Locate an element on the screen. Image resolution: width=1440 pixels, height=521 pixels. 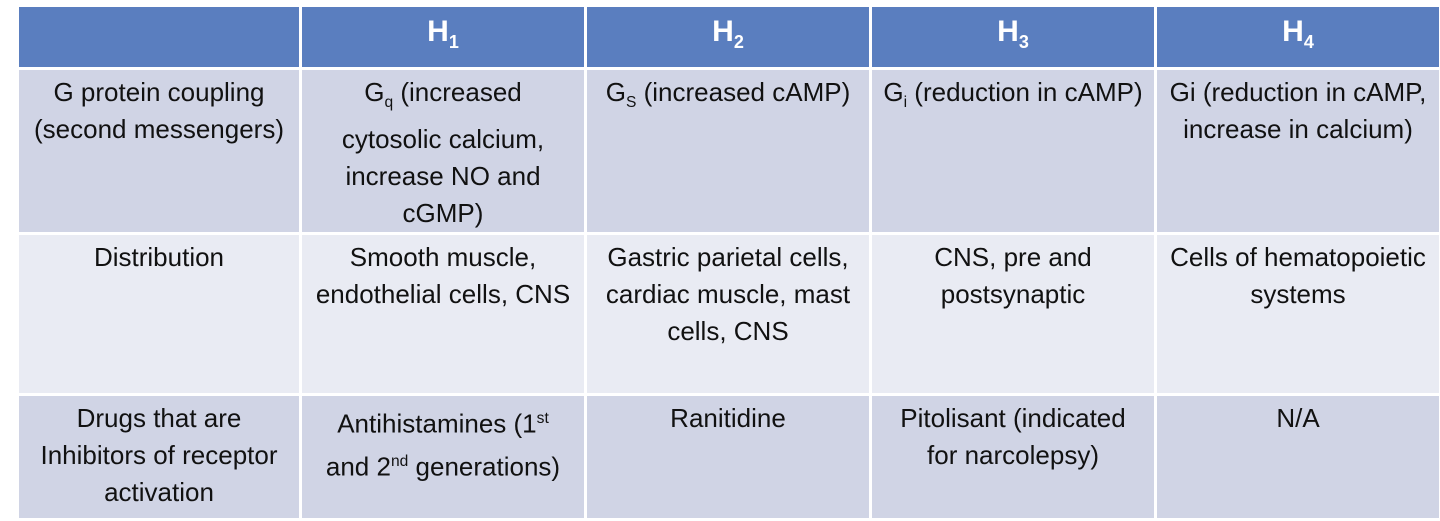
row-label: Distribution is located at coordinates (159, 314).